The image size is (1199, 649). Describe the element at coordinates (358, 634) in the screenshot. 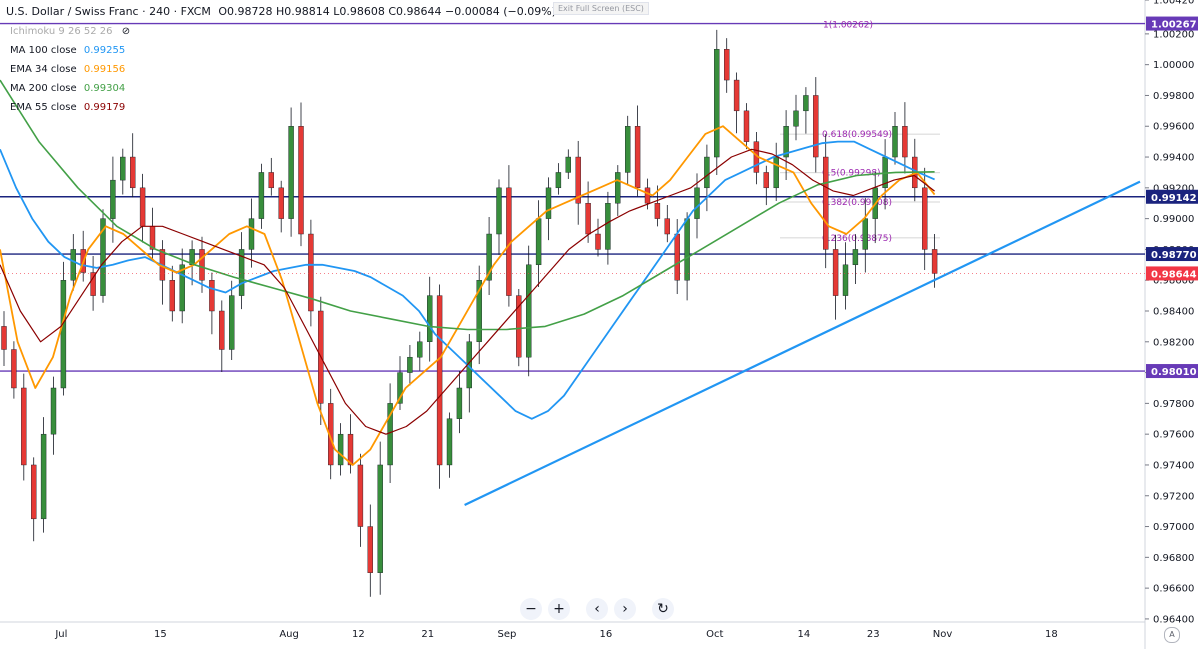

I see `x-tick-label: 12` at that location.